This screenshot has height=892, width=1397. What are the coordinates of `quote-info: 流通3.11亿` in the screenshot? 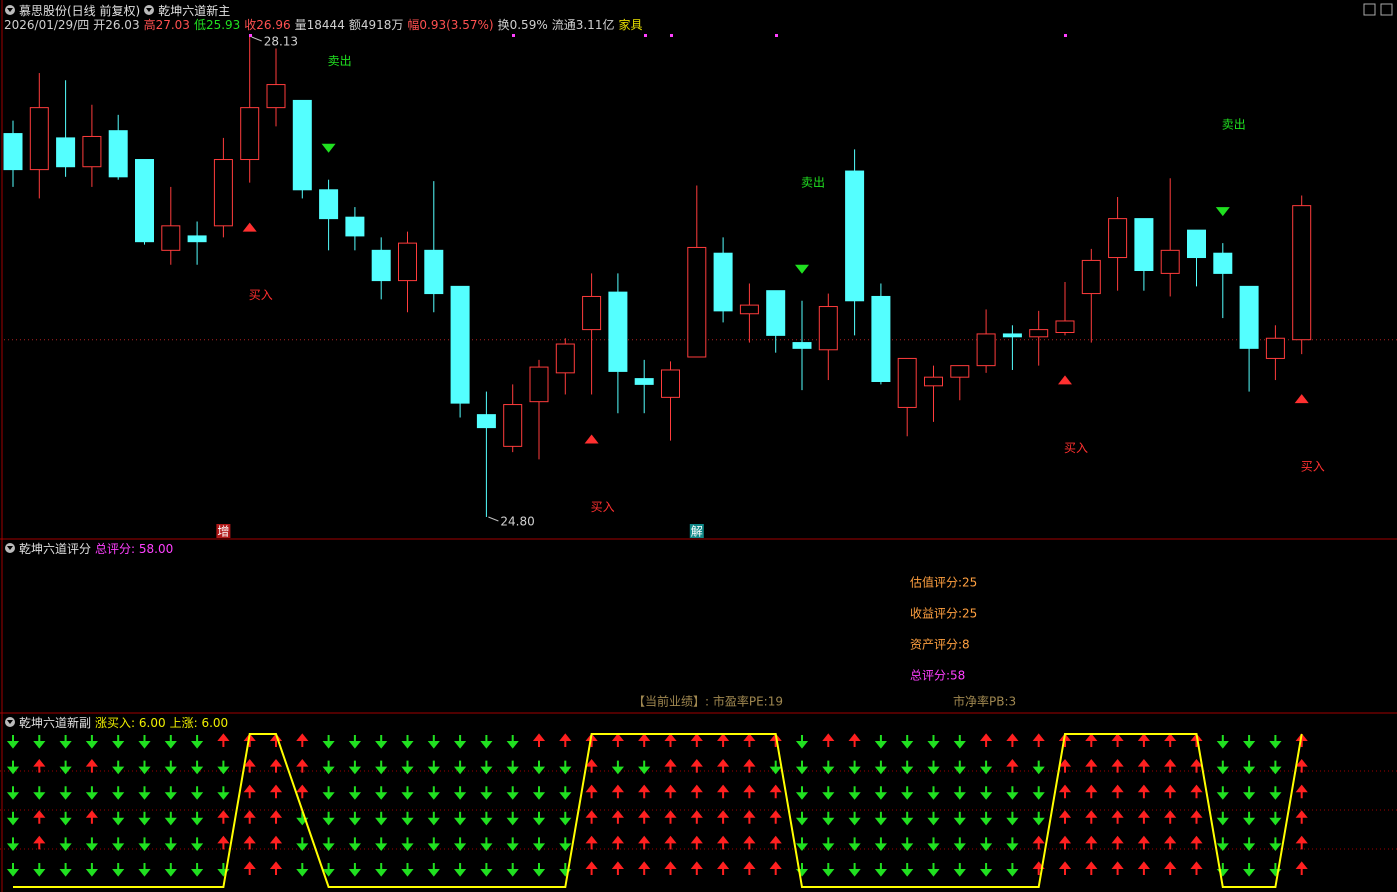 It's located at (583, 24).